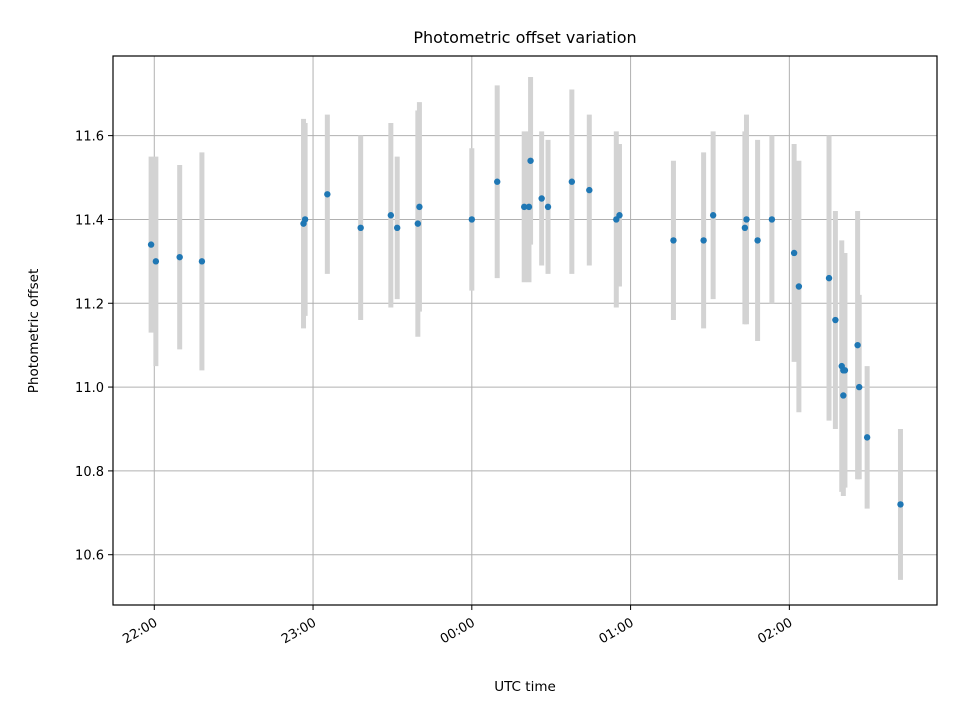  What do you see at coordinates (525, 687) in the screenshot?
I see `x-axis-label: UTC time` at bounding box center [525, 687].